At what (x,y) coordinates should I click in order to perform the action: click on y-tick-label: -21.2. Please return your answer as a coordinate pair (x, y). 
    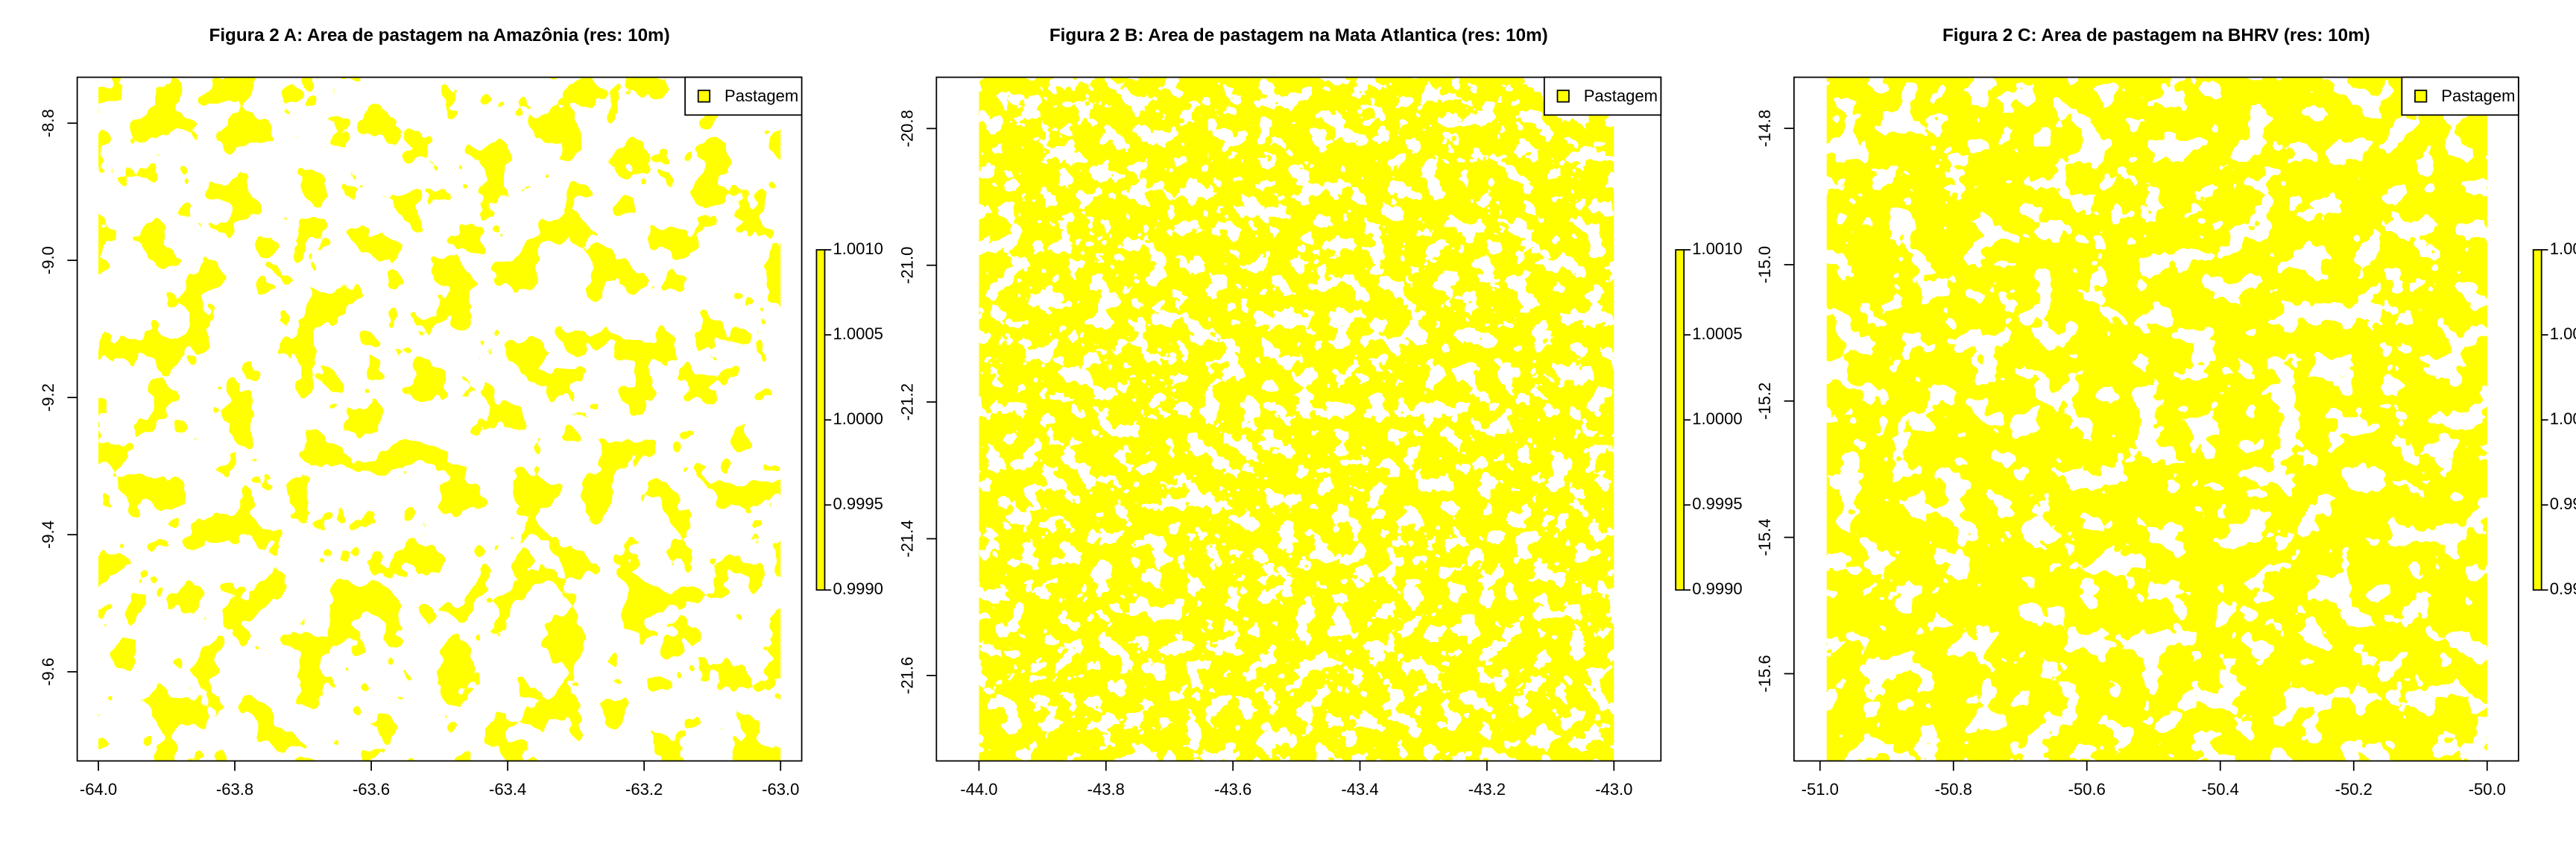
    Looking at the image, I should click on (907, 402).